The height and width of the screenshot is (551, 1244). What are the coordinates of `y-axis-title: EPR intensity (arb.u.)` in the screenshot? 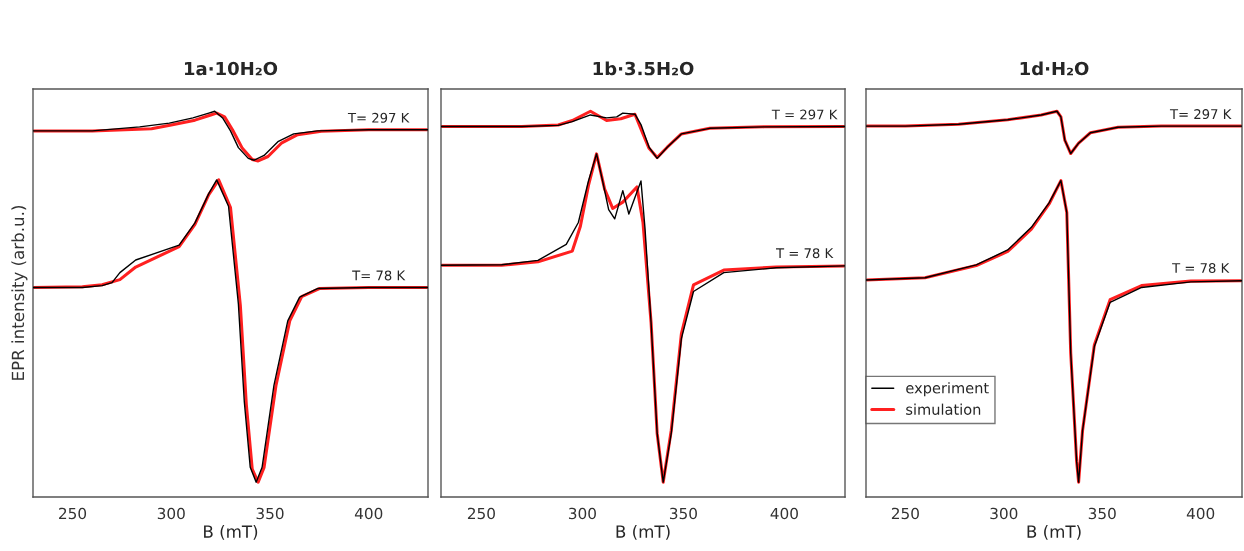 It's located at (19, 293).